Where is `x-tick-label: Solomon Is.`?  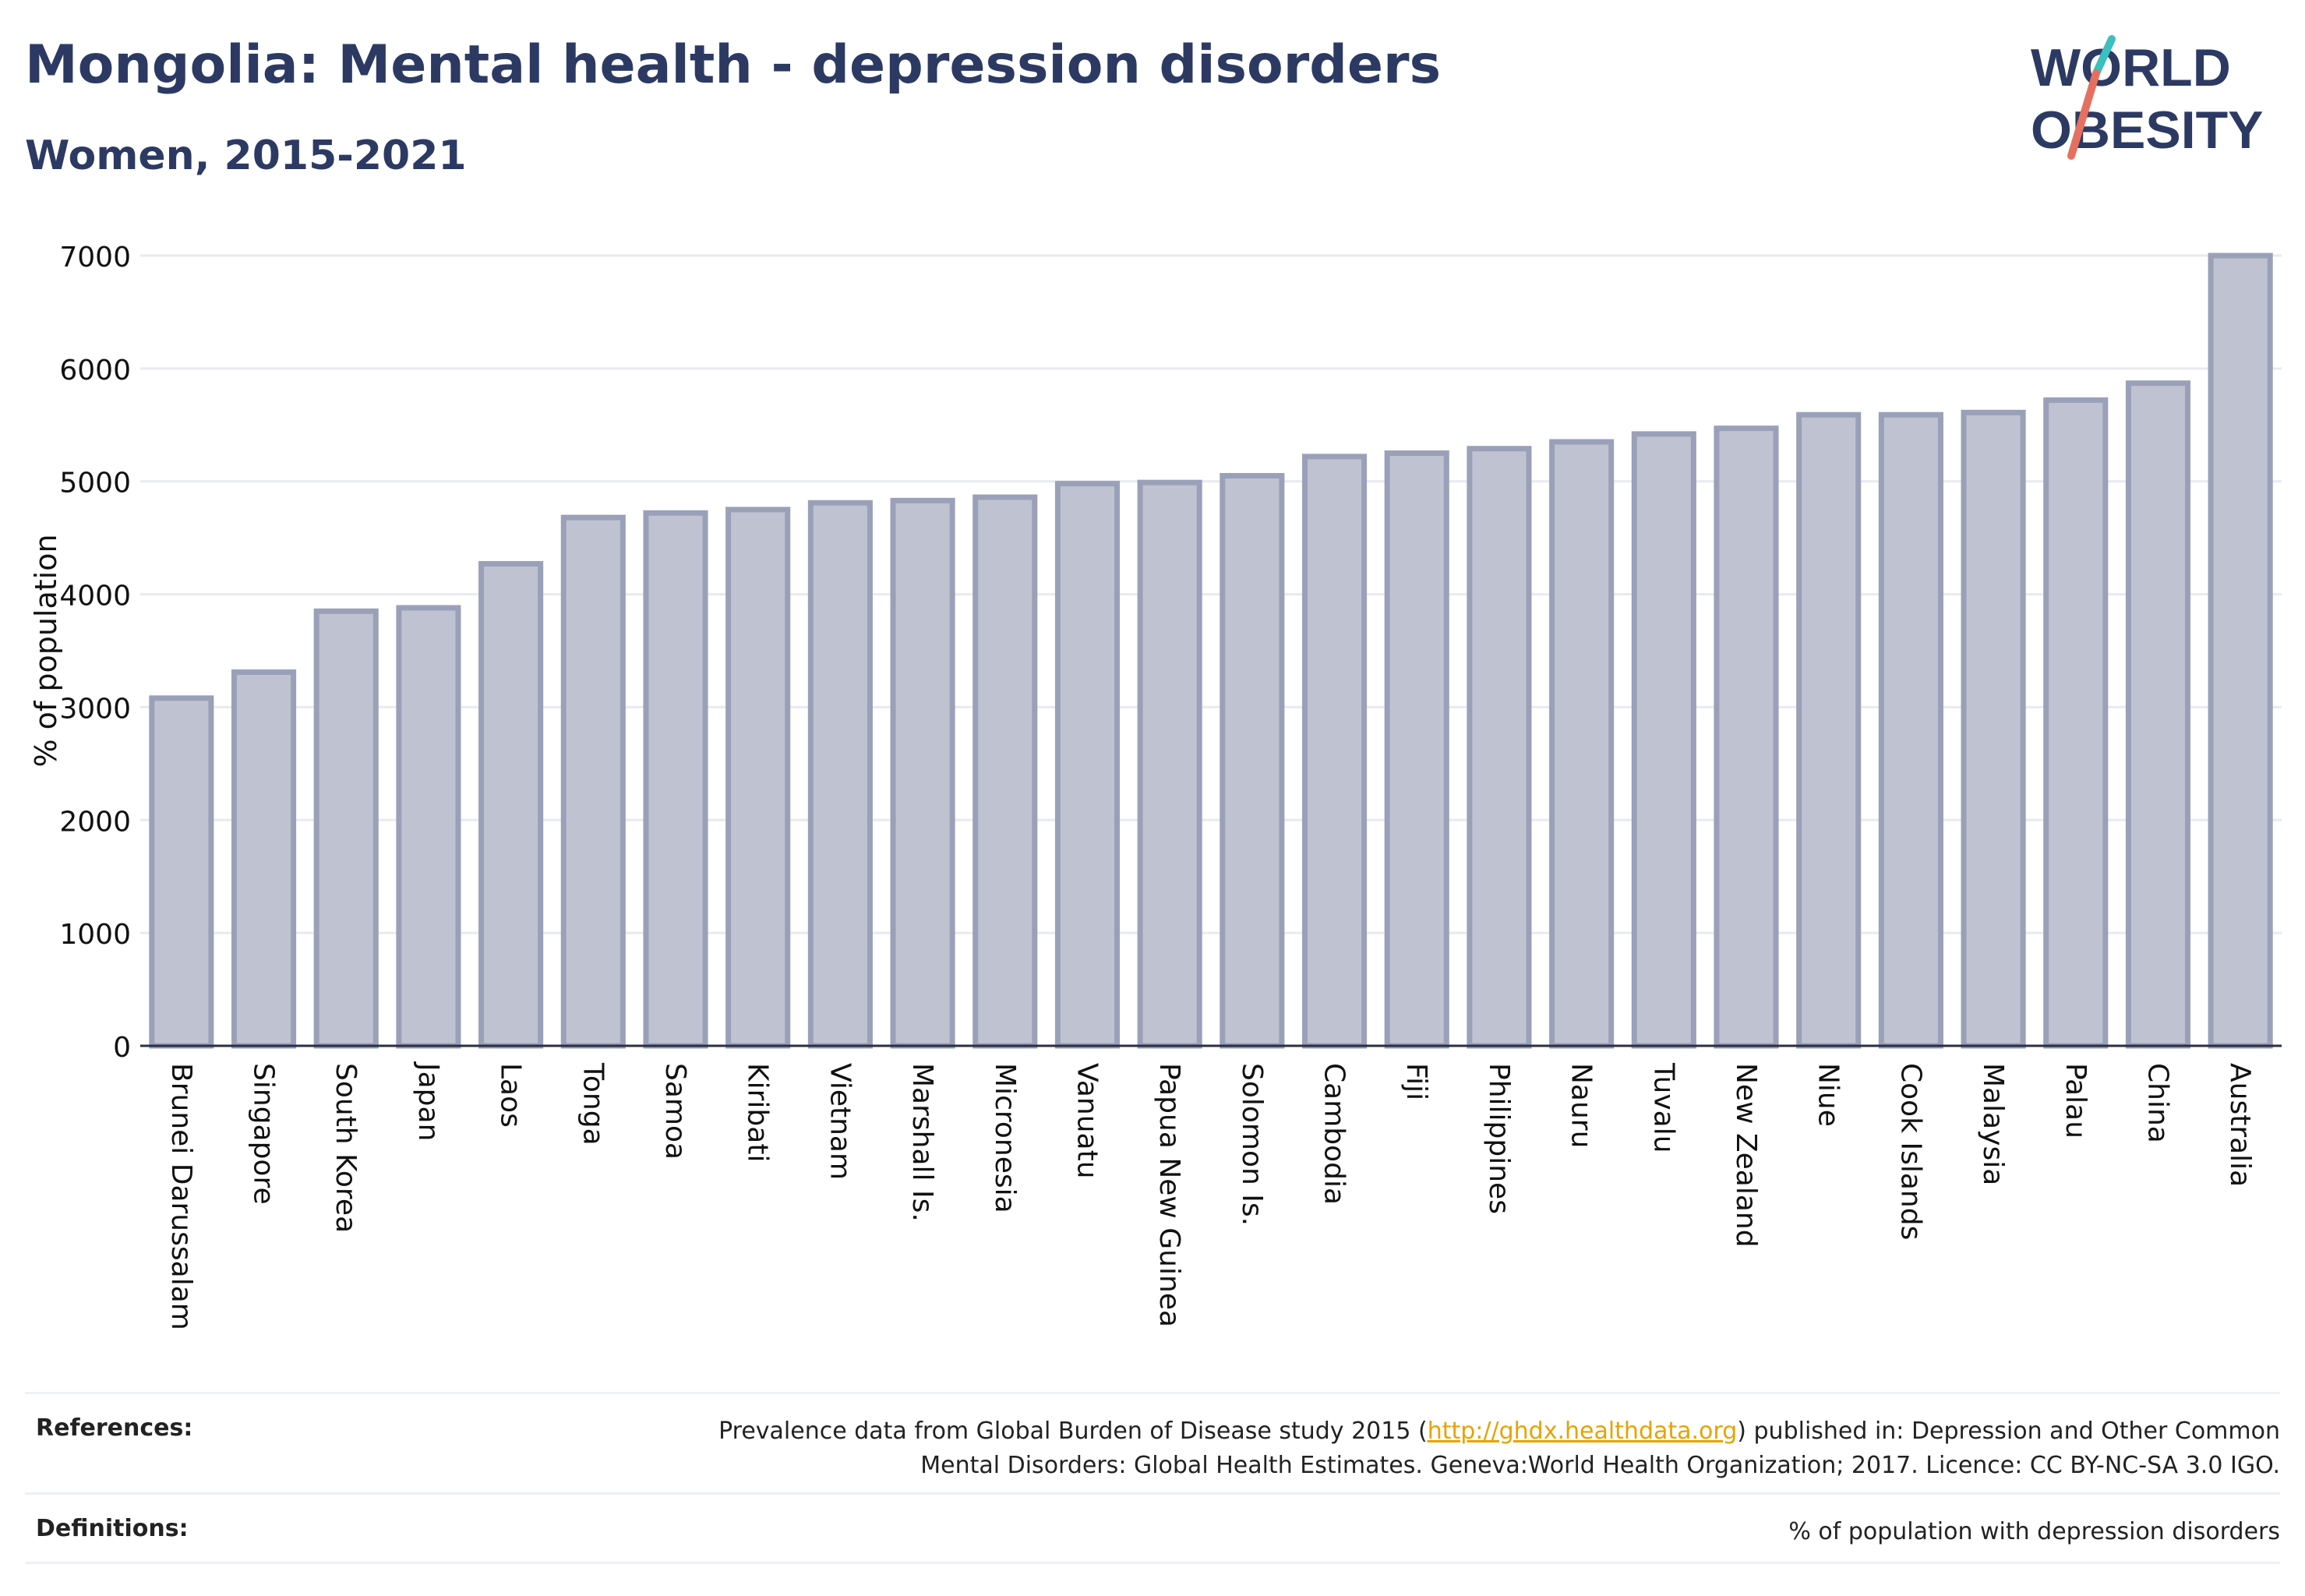
x-tick-label: Solomon Is. is located at coordinates (1252, 1144).